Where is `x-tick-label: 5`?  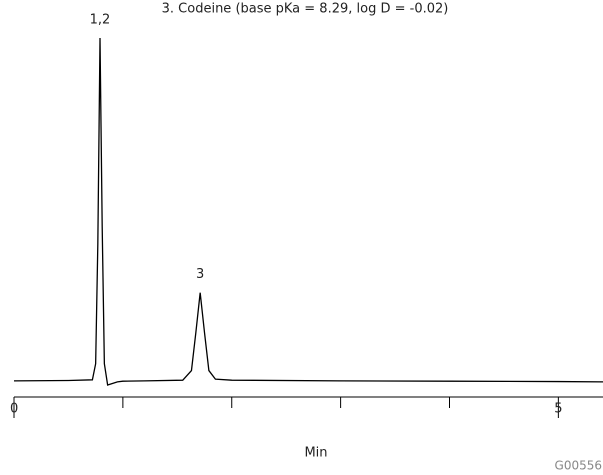 x-tick-label: 5 is located at coordinates (558, 409).